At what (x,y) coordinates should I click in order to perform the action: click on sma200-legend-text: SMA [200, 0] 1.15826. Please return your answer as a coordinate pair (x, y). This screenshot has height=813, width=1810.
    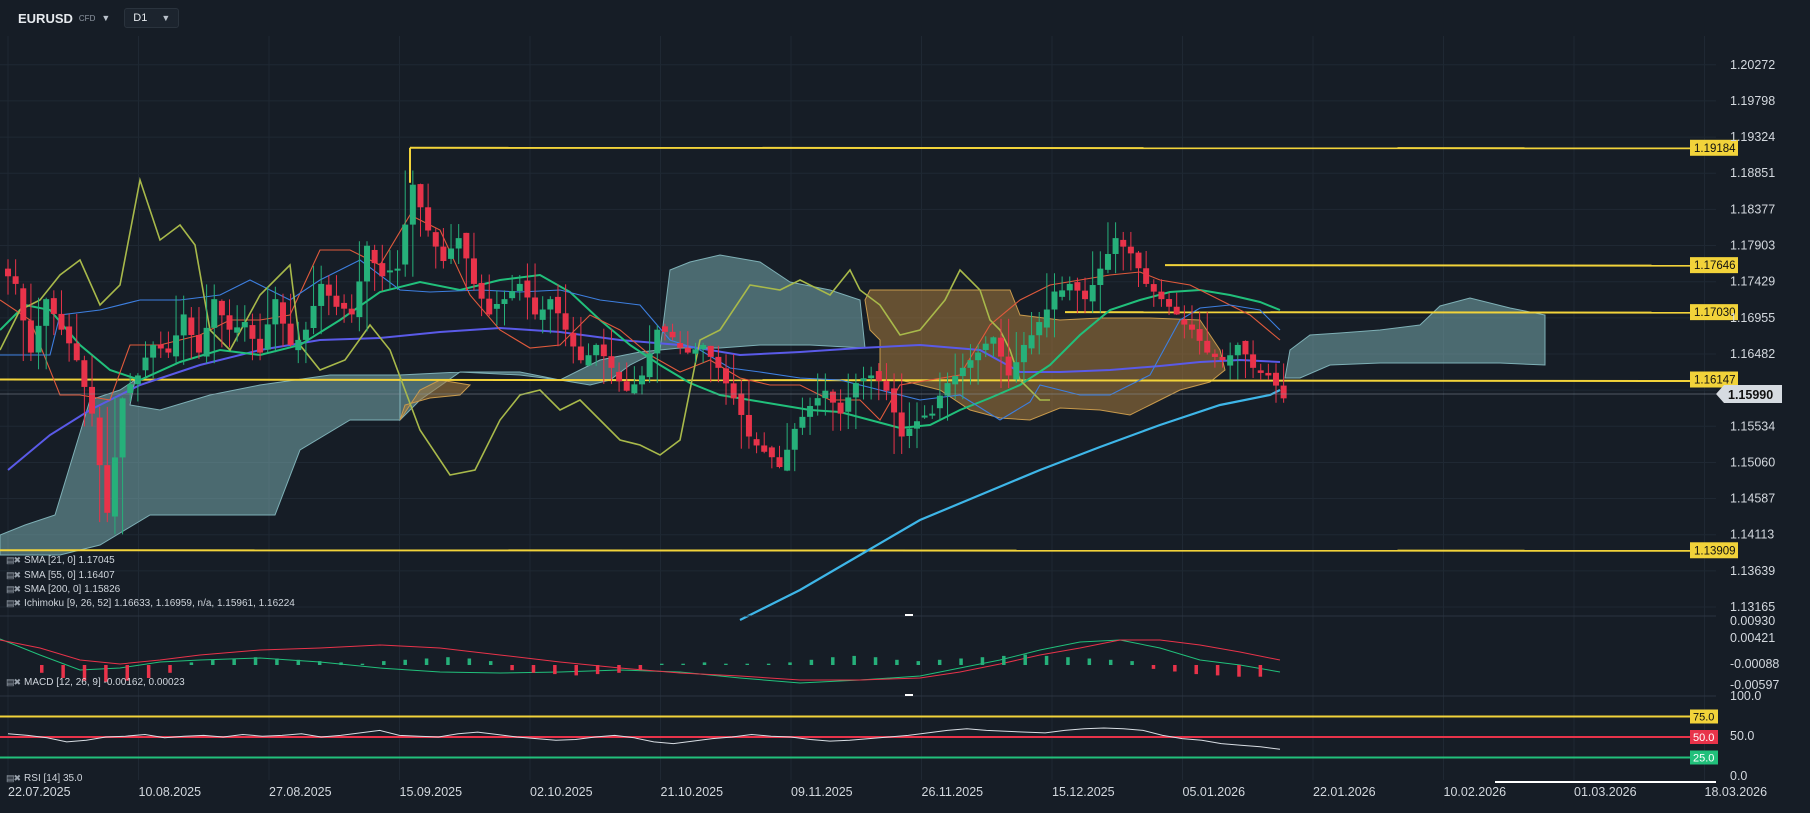
    Looking at the image, I should click on (72, 589).